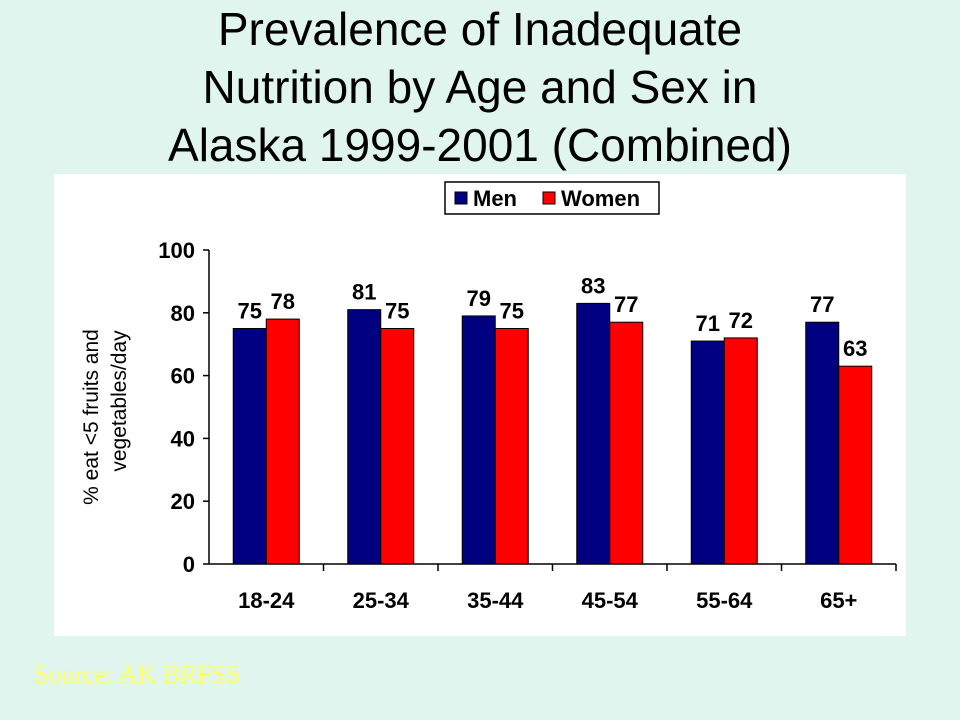 This screenshot has height=720, width=960. What do you see at coordinates (183, 313) in the screenshot?
I see `y-tick-label: 80` at bounding box center [183, 313].